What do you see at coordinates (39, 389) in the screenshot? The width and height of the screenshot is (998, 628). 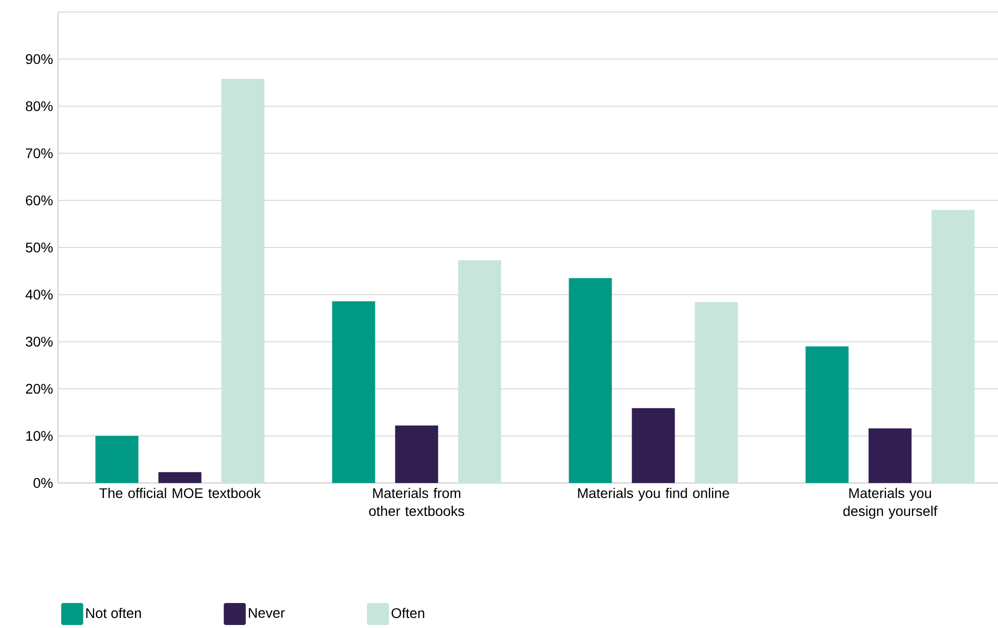 I see `y-tick-label: 20%` at bounding box center [39, 389].